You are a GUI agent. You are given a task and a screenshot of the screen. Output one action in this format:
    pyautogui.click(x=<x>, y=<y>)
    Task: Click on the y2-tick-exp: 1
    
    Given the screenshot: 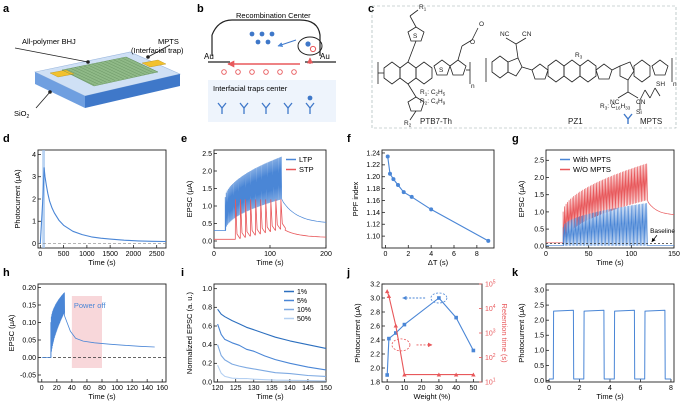 What is the action you would take?
    pyautogui.click(x=494, y=380)
    